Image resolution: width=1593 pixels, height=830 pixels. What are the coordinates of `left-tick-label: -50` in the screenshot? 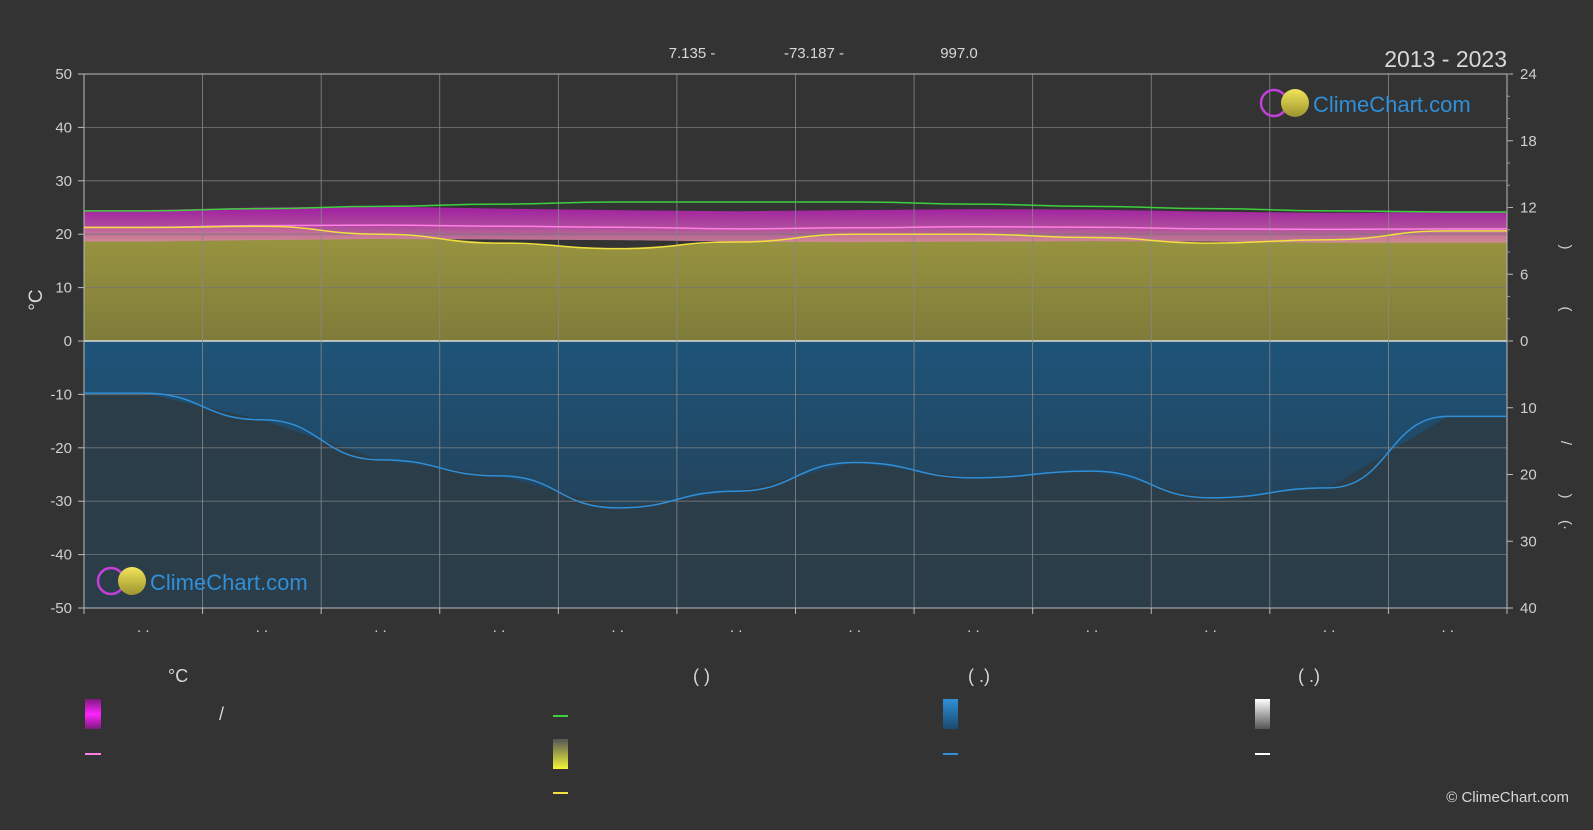 It's located at (61, 608).